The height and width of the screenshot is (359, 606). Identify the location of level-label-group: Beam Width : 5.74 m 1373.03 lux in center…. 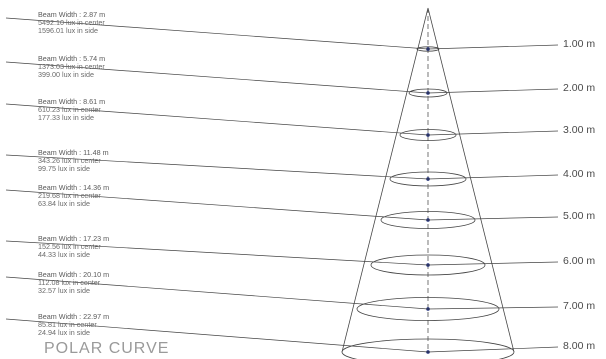
(93, 67).